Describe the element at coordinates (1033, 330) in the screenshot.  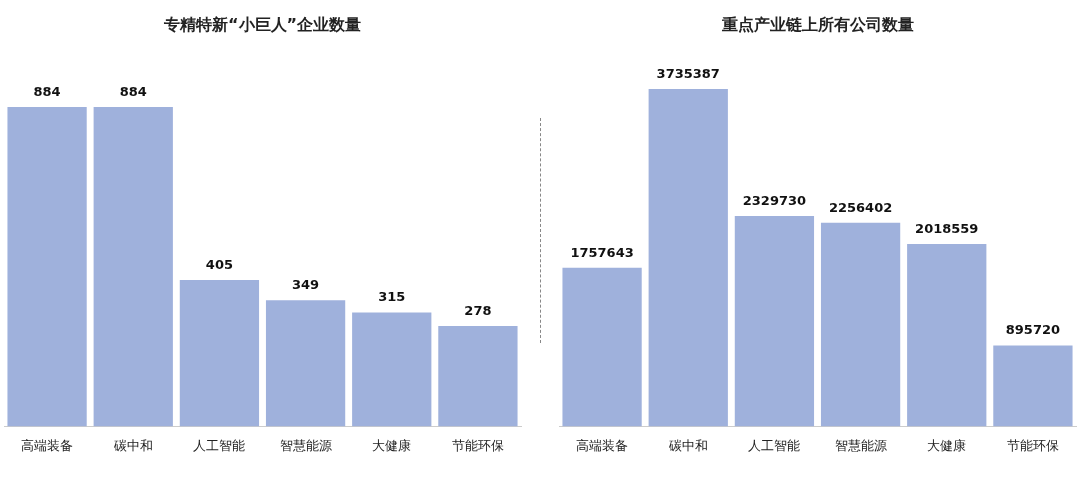
I see `data-label: 895720` at that location.